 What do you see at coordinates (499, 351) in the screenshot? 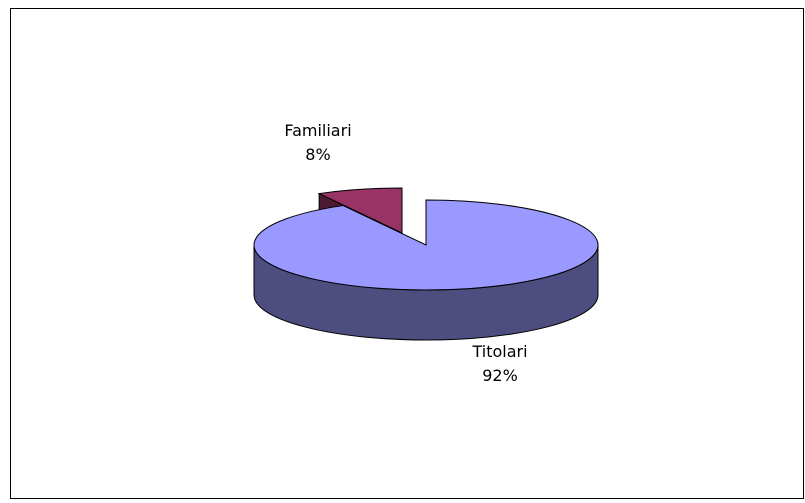
I see `slice-label: Titolari` at bounding box center [499, 351].